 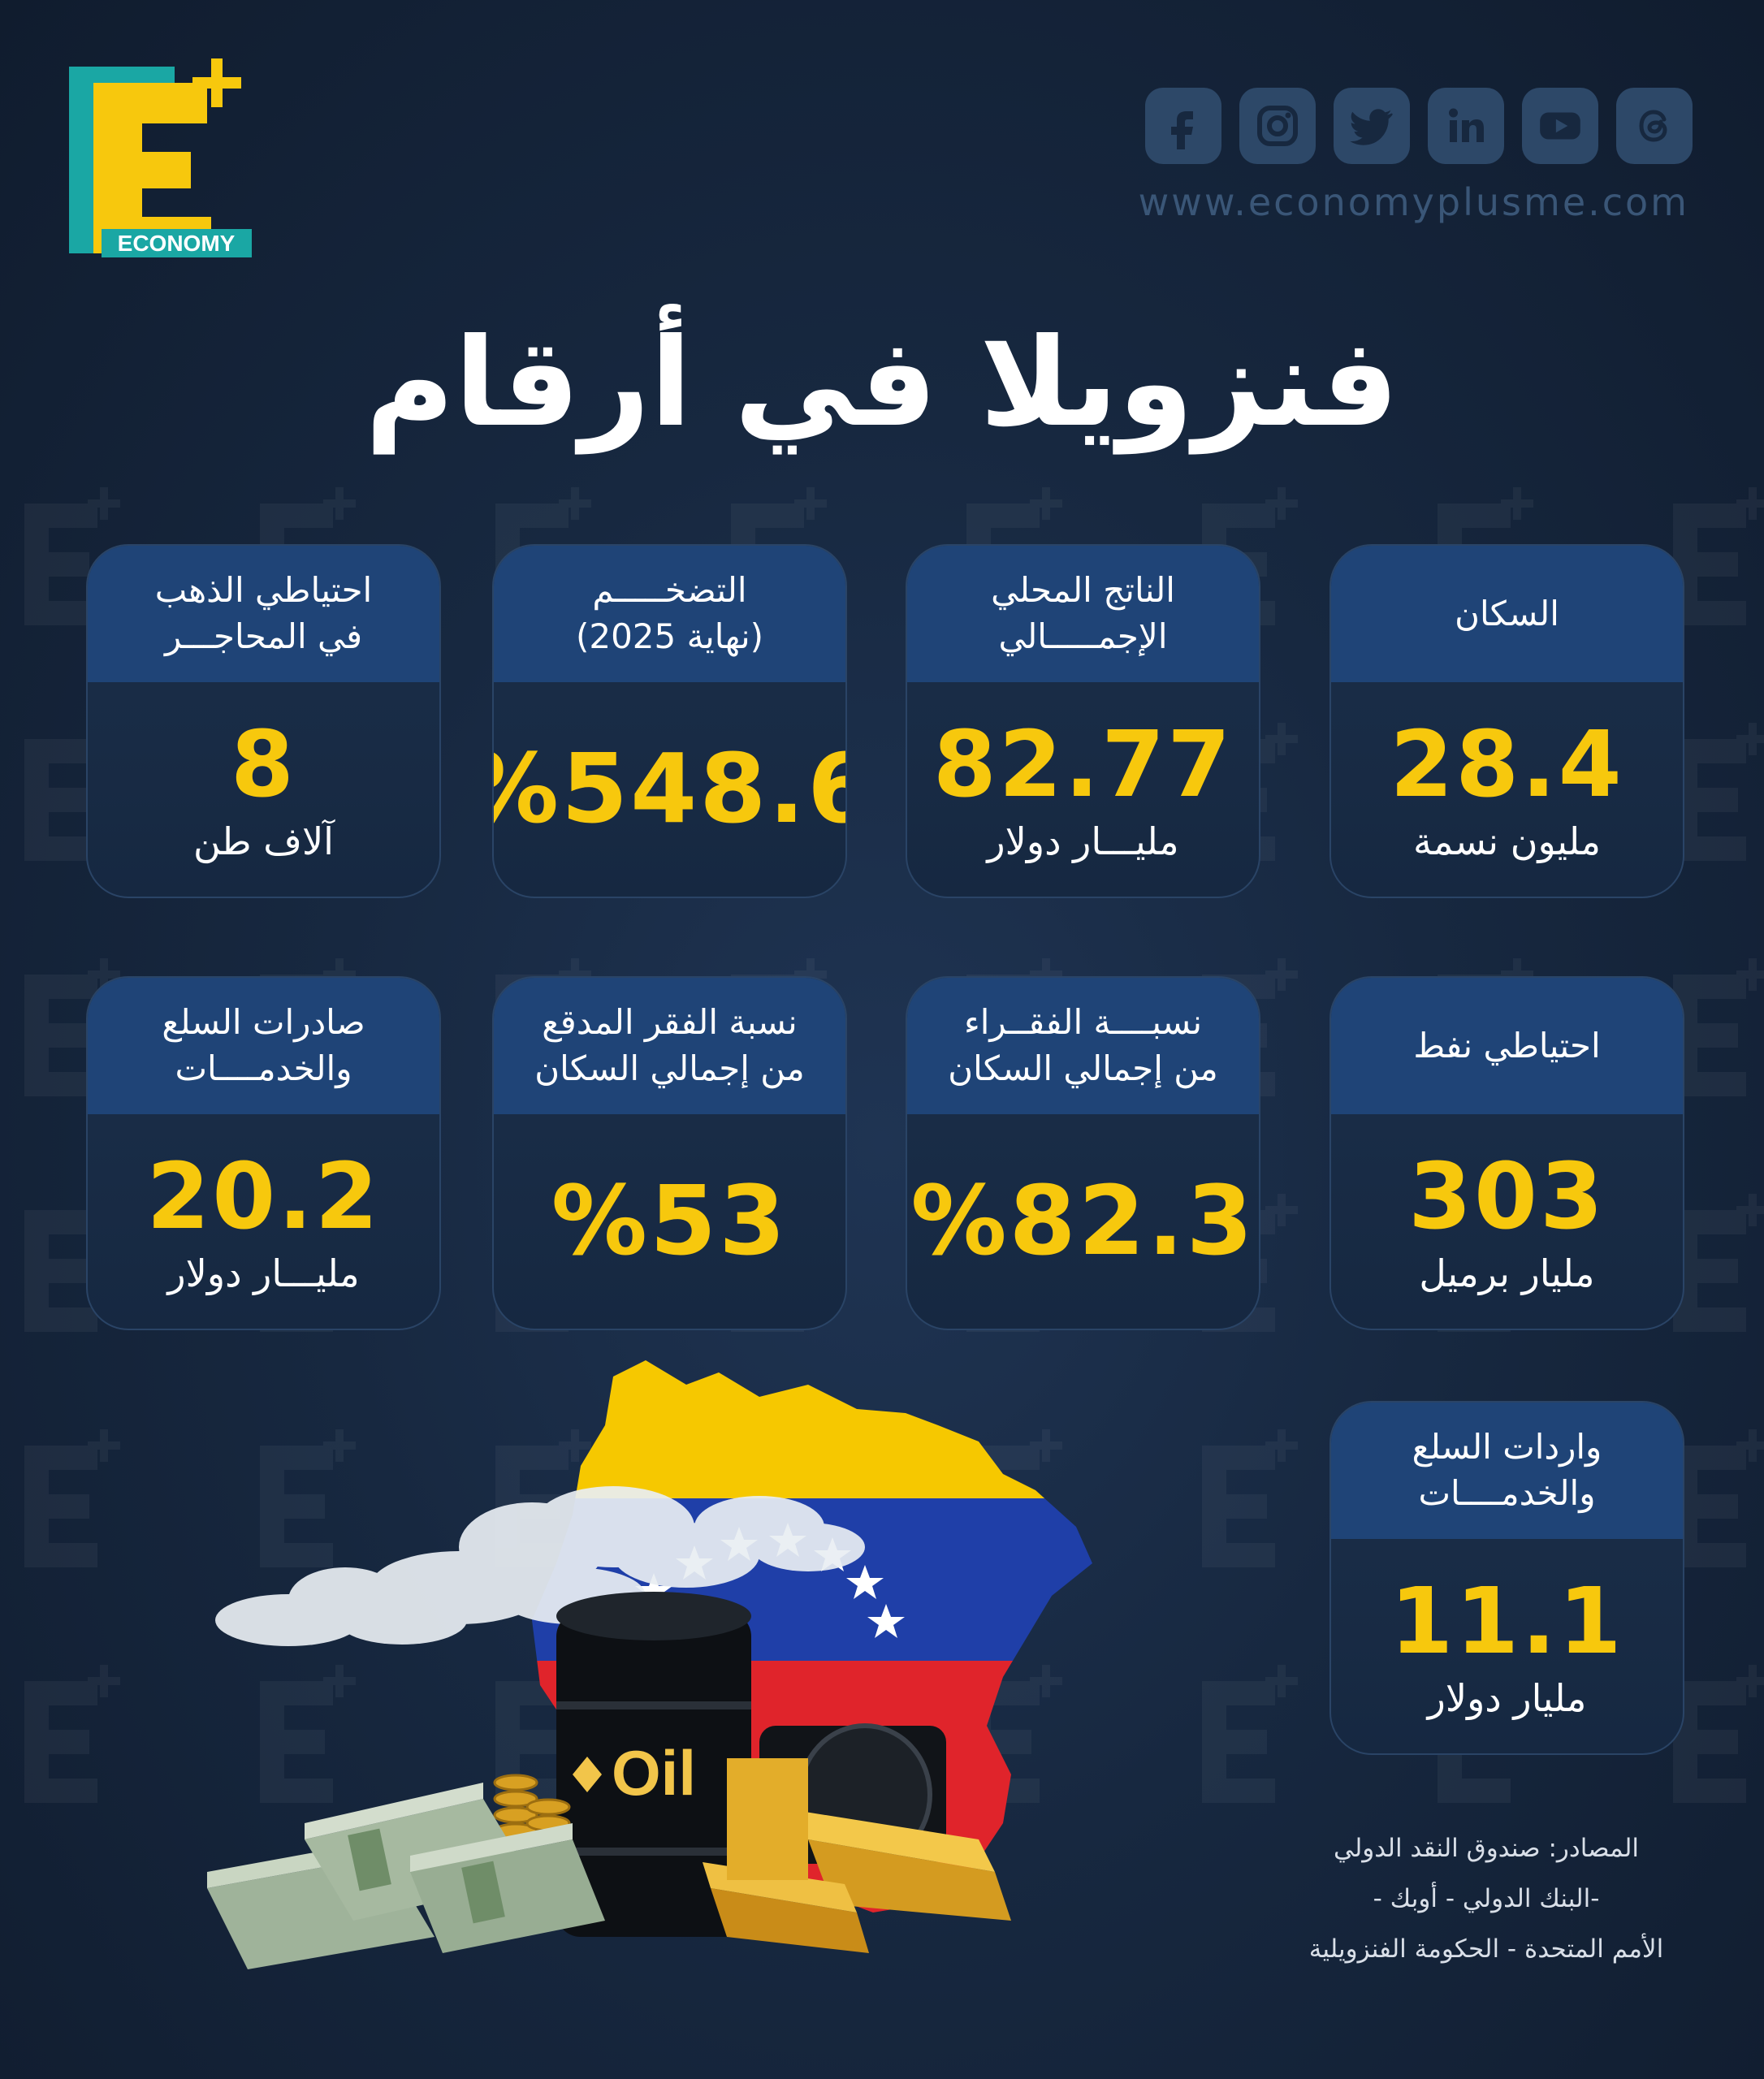 I want to click on card-body: 8 آلاف طن, so click(x=263, y=790).